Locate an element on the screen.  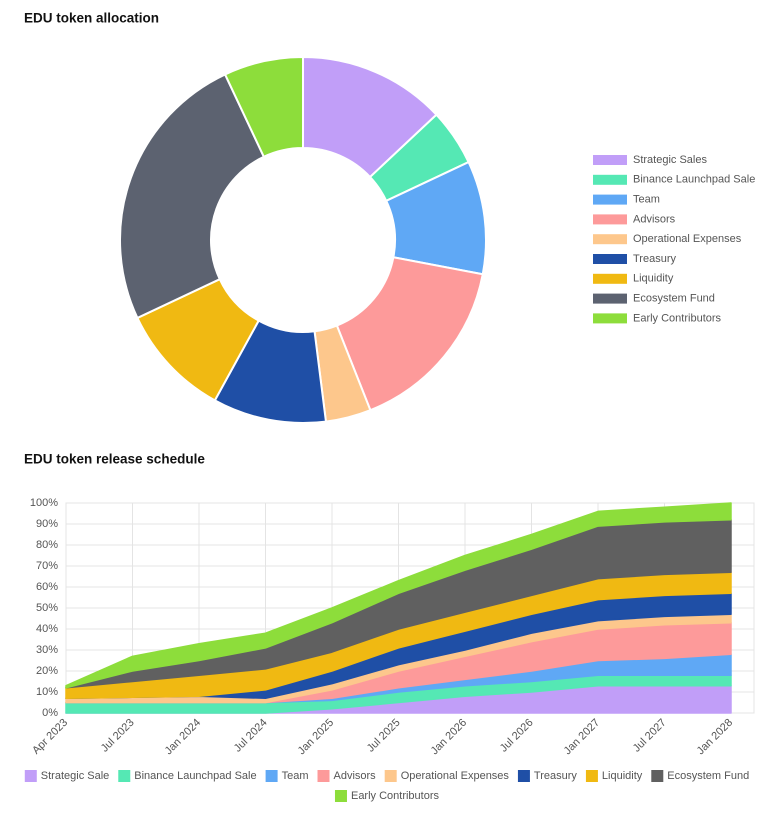
y-tick-label: 20% is located at coordinates (47, 671).